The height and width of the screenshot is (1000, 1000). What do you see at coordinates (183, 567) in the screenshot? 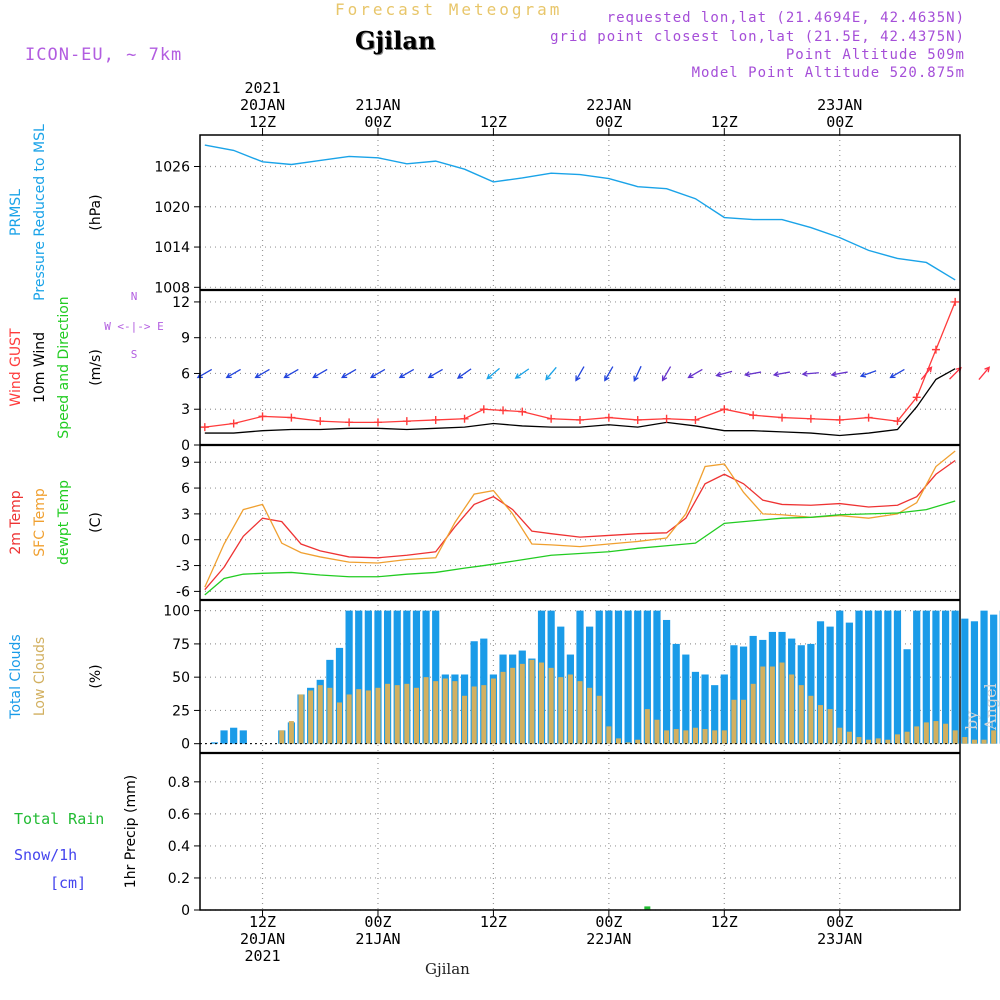
I see `y-tick-label: -3` at bounding box center [183, 567].